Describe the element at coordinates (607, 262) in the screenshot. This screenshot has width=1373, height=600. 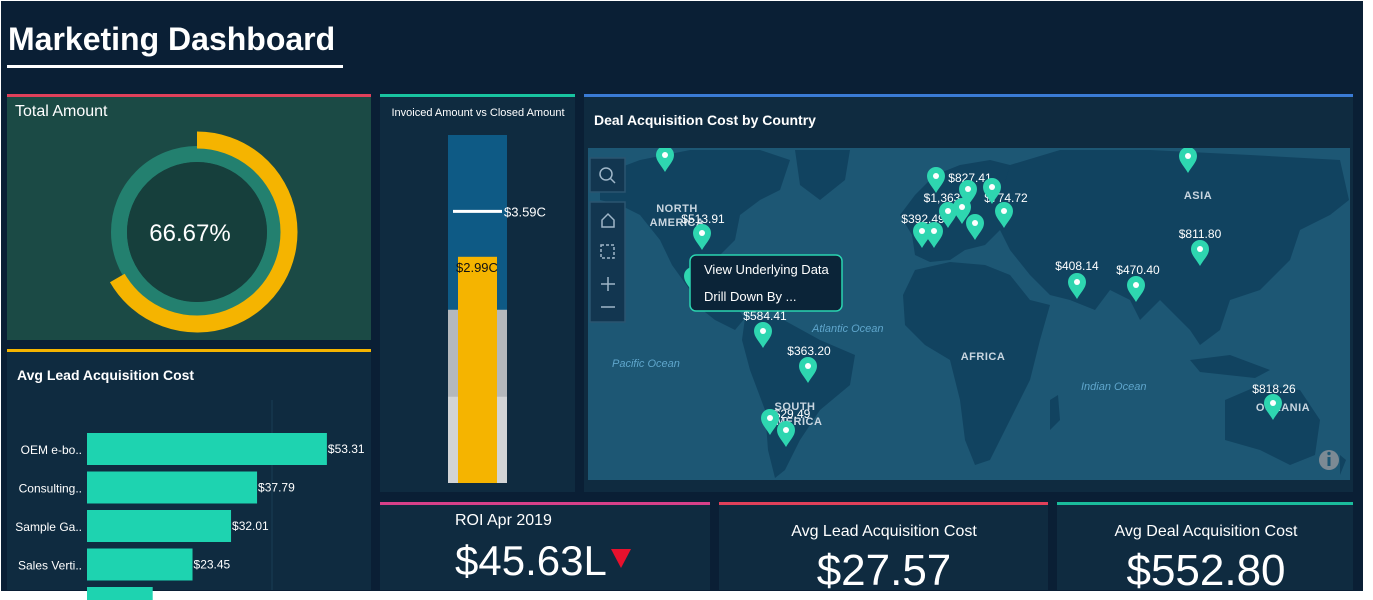
I see `zoom-toolbar` at that location.